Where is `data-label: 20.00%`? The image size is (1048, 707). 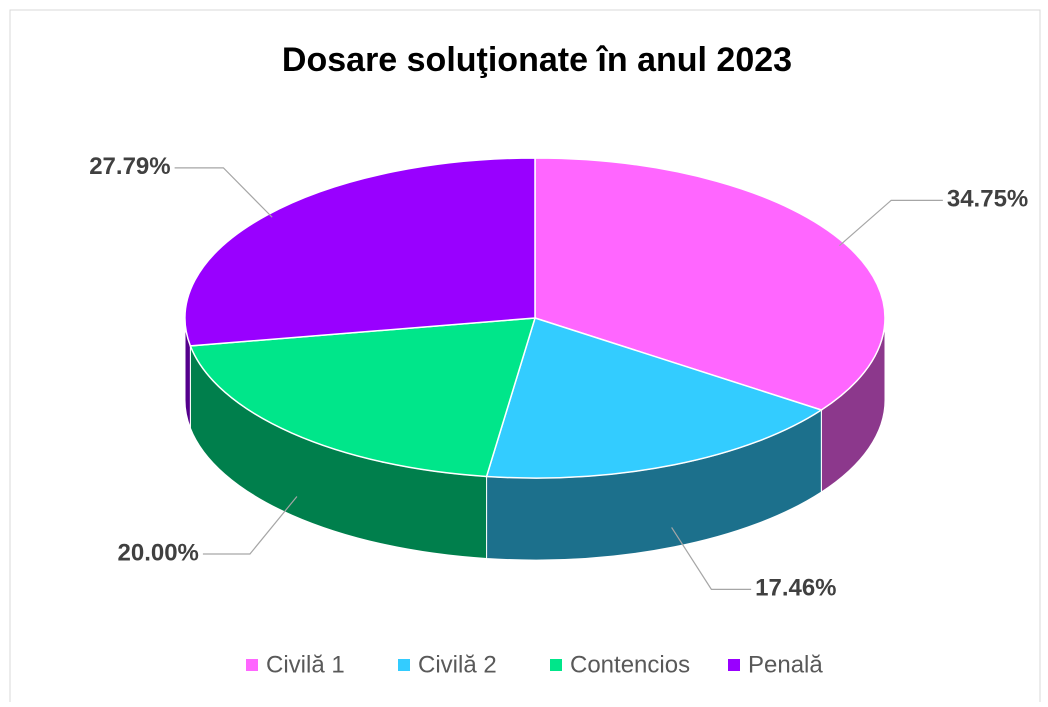 data-label: 20.00% is located at coordinates (158, 552).